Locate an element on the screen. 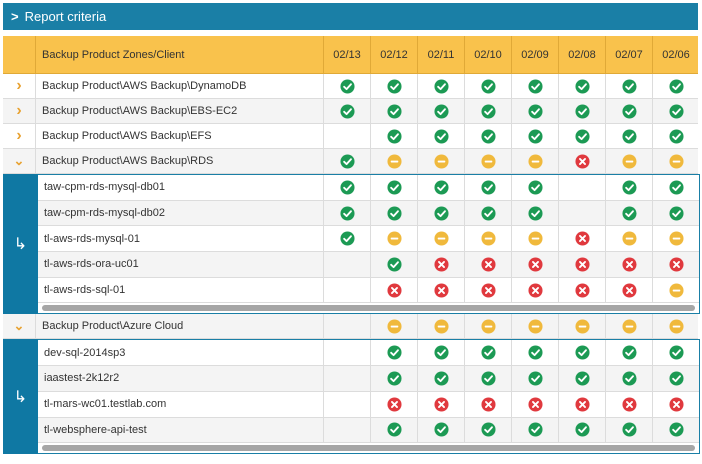 Image resolution: width=702 pixels, height=464 pixels. table-row: dev-sql-2014sp3 is located at coordinates (368, 353).